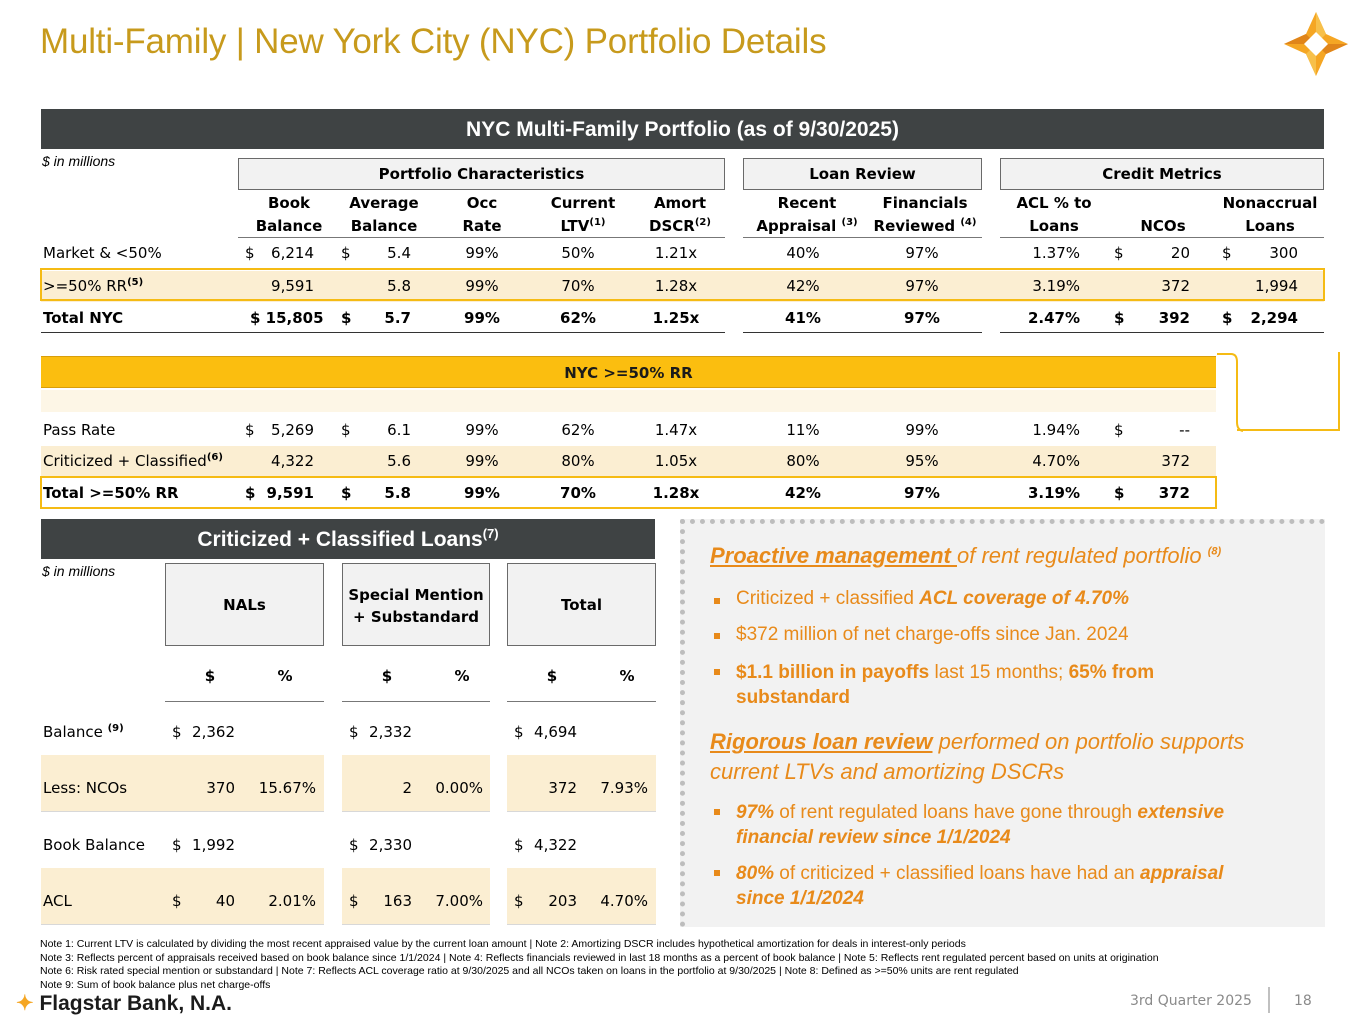  Describe the element at coordinates (85, 788) in the screenshot. I see `cc-row-label: Less: NCOs` at that location.